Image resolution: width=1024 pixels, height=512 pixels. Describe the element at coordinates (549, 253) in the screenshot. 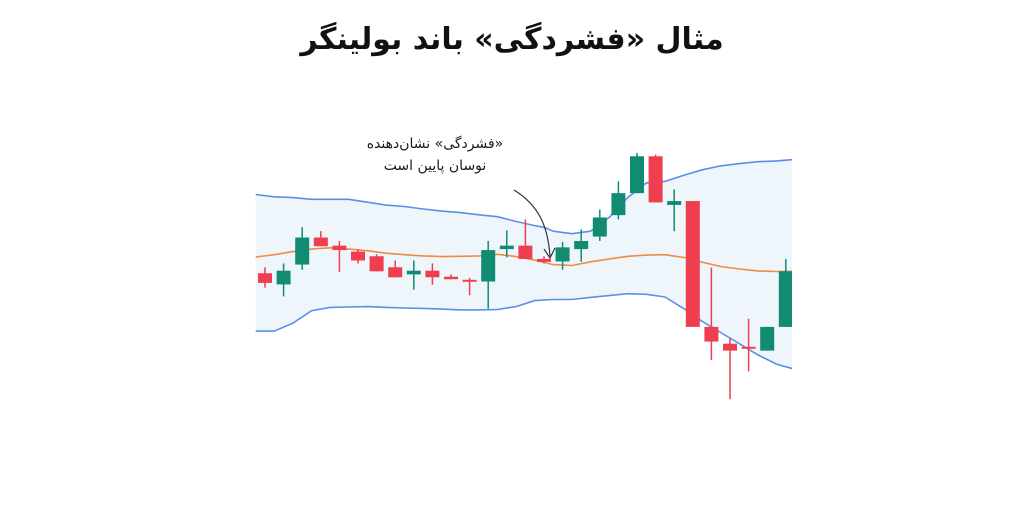

I see `annotation-arrowhead` at that location.